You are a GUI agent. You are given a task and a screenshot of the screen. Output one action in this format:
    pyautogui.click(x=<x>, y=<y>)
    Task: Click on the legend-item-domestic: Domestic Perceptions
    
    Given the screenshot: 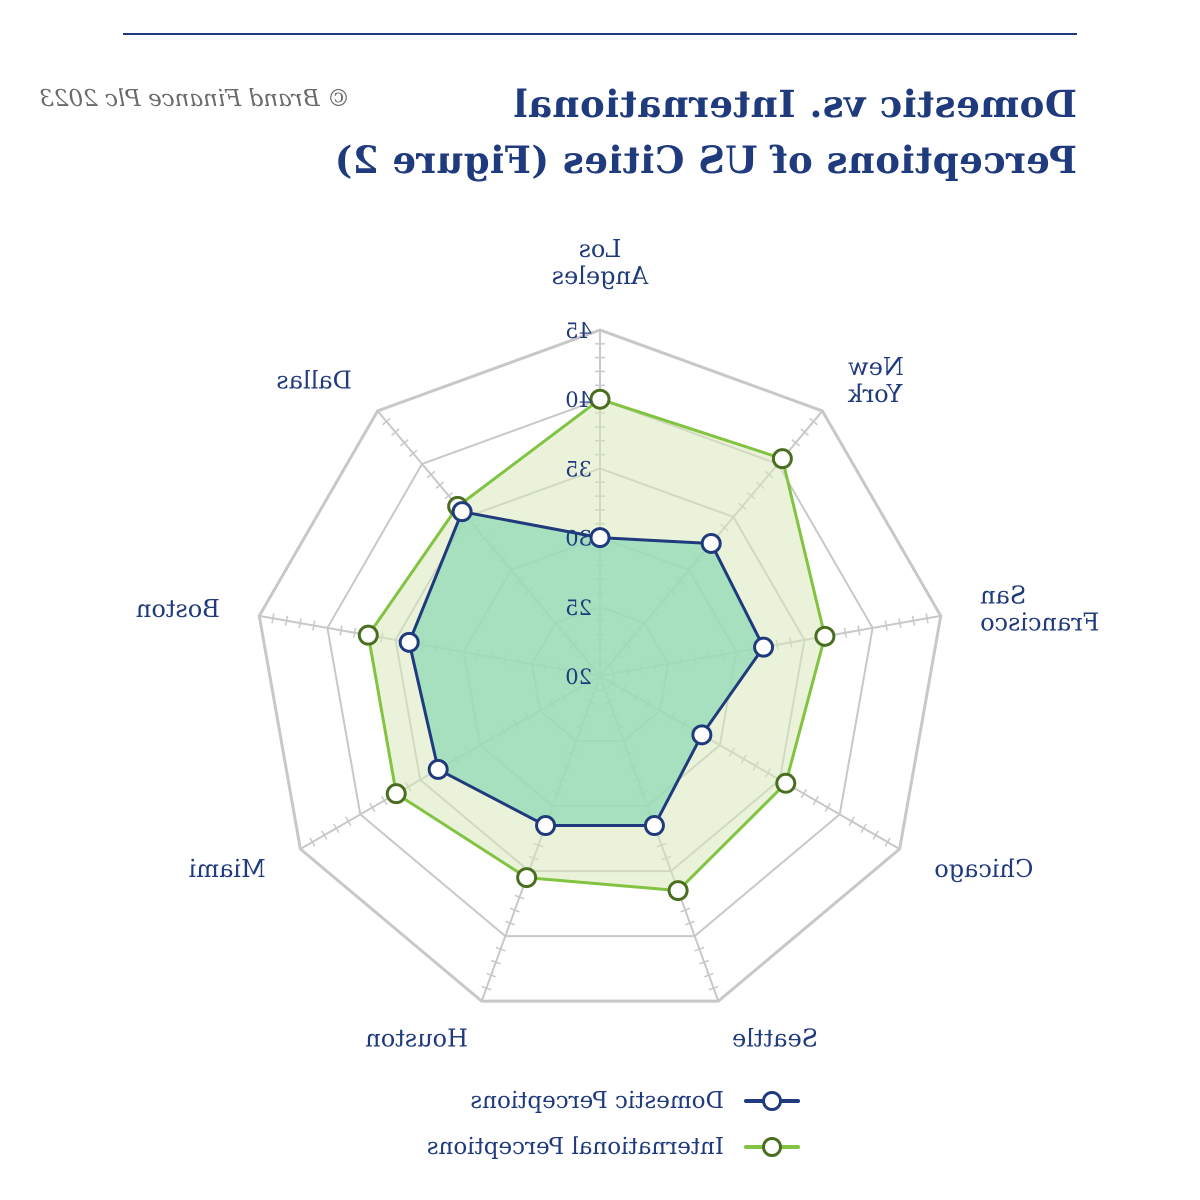 What is the action you would take?
    pyautogui.click(x=560, y=1101)
    